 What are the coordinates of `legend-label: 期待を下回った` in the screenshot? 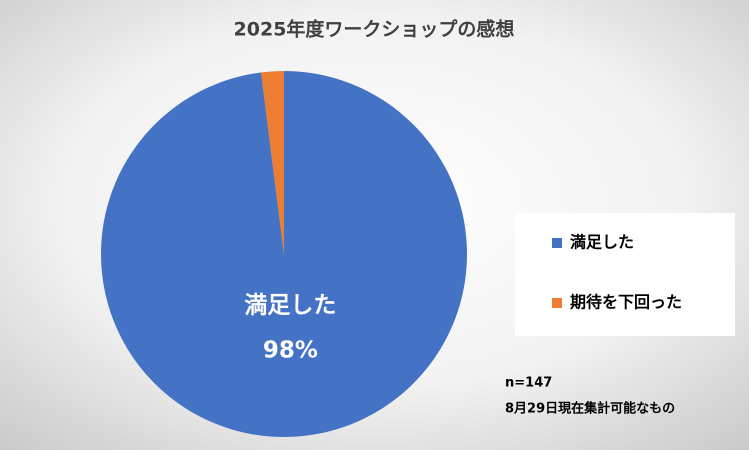 It's located at (626, 302).